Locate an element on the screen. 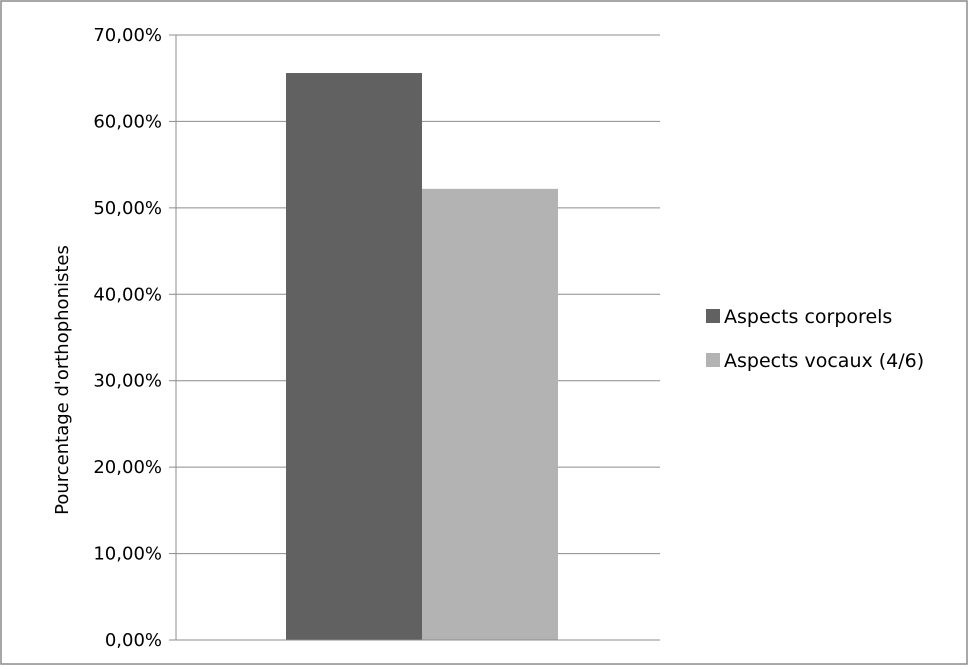  y-tick-label: 20,00% is located at coordinates (127, 467).